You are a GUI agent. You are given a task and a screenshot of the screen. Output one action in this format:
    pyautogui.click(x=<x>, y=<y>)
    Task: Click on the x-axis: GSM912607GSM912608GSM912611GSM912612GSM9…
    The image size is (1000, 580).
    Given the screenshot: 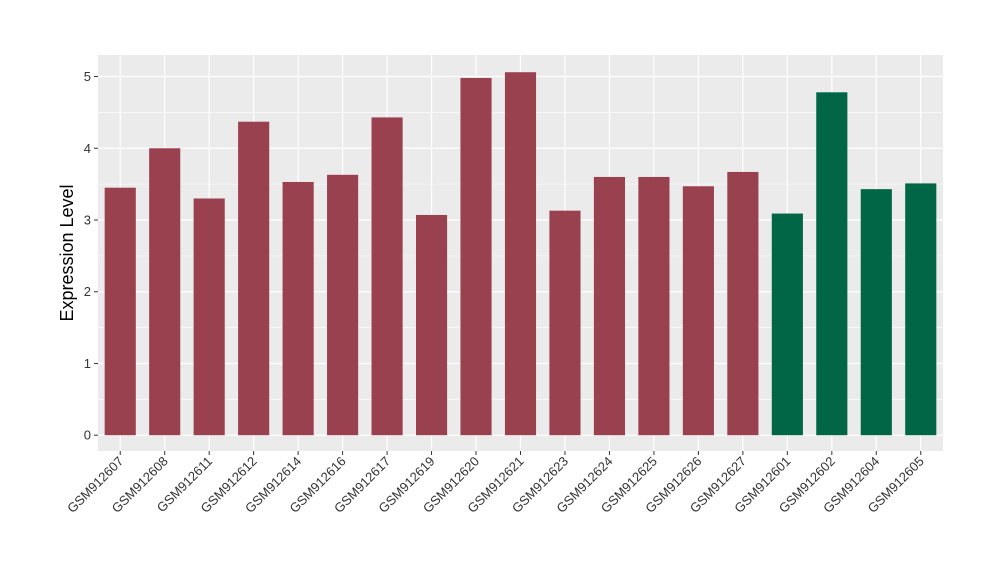 What is the action you would take?
    pyautogui.click(x=495, y=483)
    